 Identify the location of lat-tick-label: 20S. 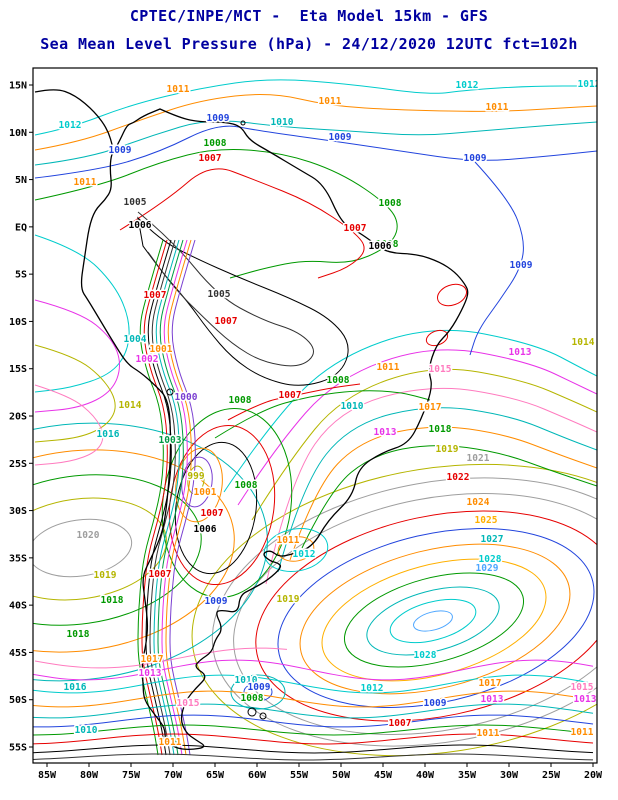
(18, 417).